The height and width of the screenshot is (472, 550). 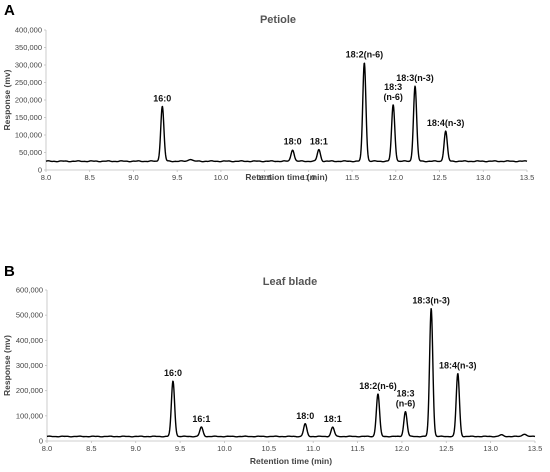 What do you see at coordinates (201, 419) in the screenshot?
I see `peak-label-16-1: 16:1` at bounding box center [201, 419].